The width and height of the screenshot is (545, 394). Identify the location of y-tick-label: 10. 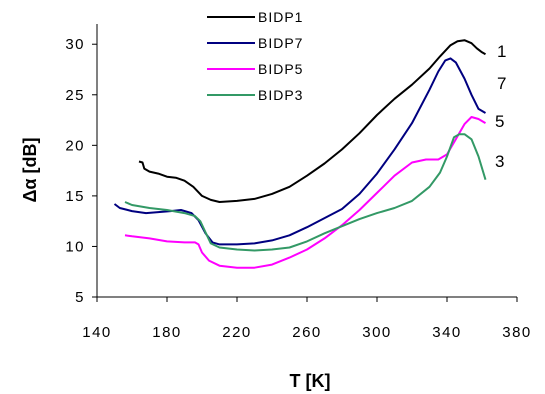
(75, 246).